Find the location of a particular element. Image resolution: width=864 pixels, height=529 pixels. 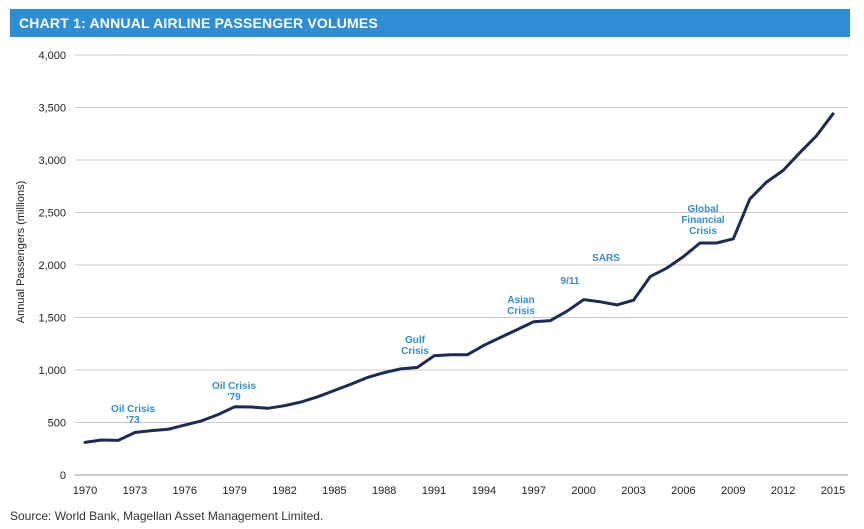

y-tick-label: 1,000 is located at coordinates (52, 371).